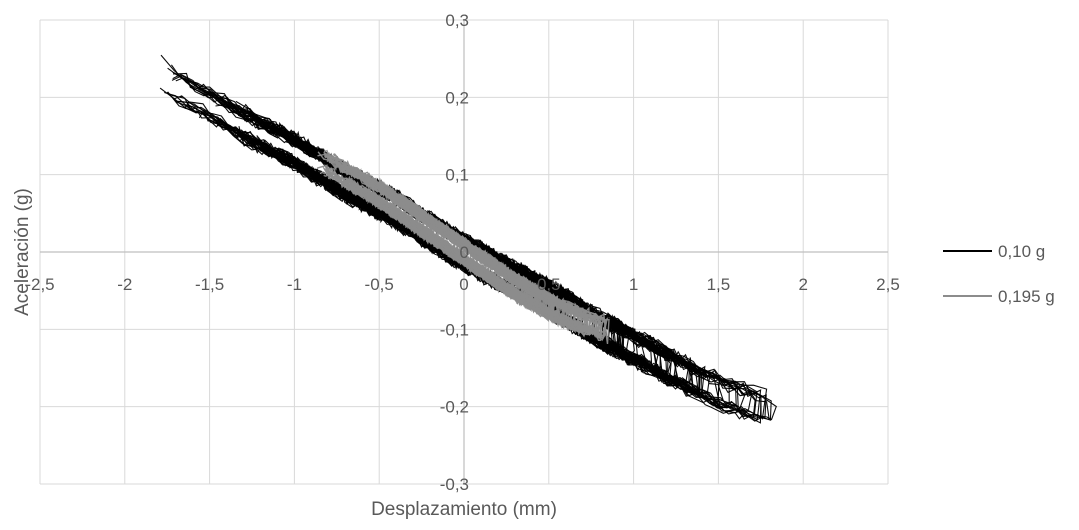 This screenshot has height=530, width=1079. What do you see at coordinates (999, 274) in the screenshot?
I see `legend: 0,10 g 0,195 g` at bounding box center [999, 274].